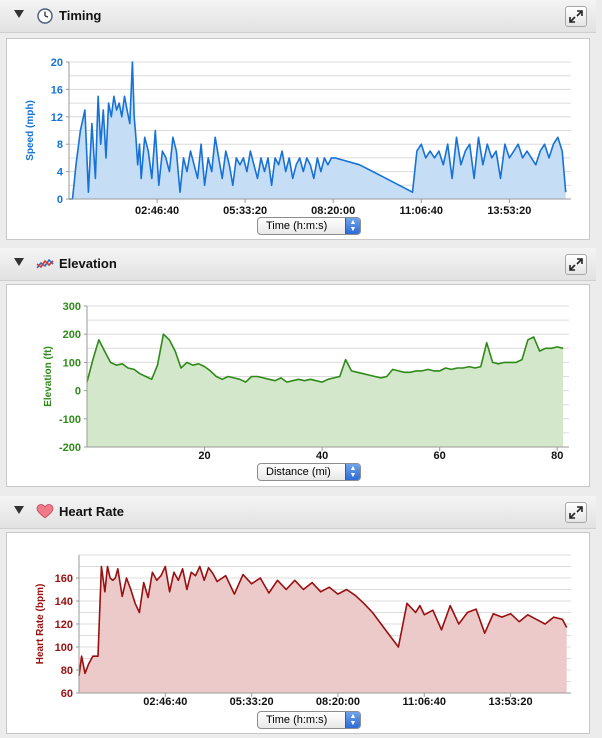 This screenshot has height=738, width=602. What do you see at coordinates (92, 511) in the screenshot?
I see `panel-title: Heart Rate` at bounding box center [92, 511].